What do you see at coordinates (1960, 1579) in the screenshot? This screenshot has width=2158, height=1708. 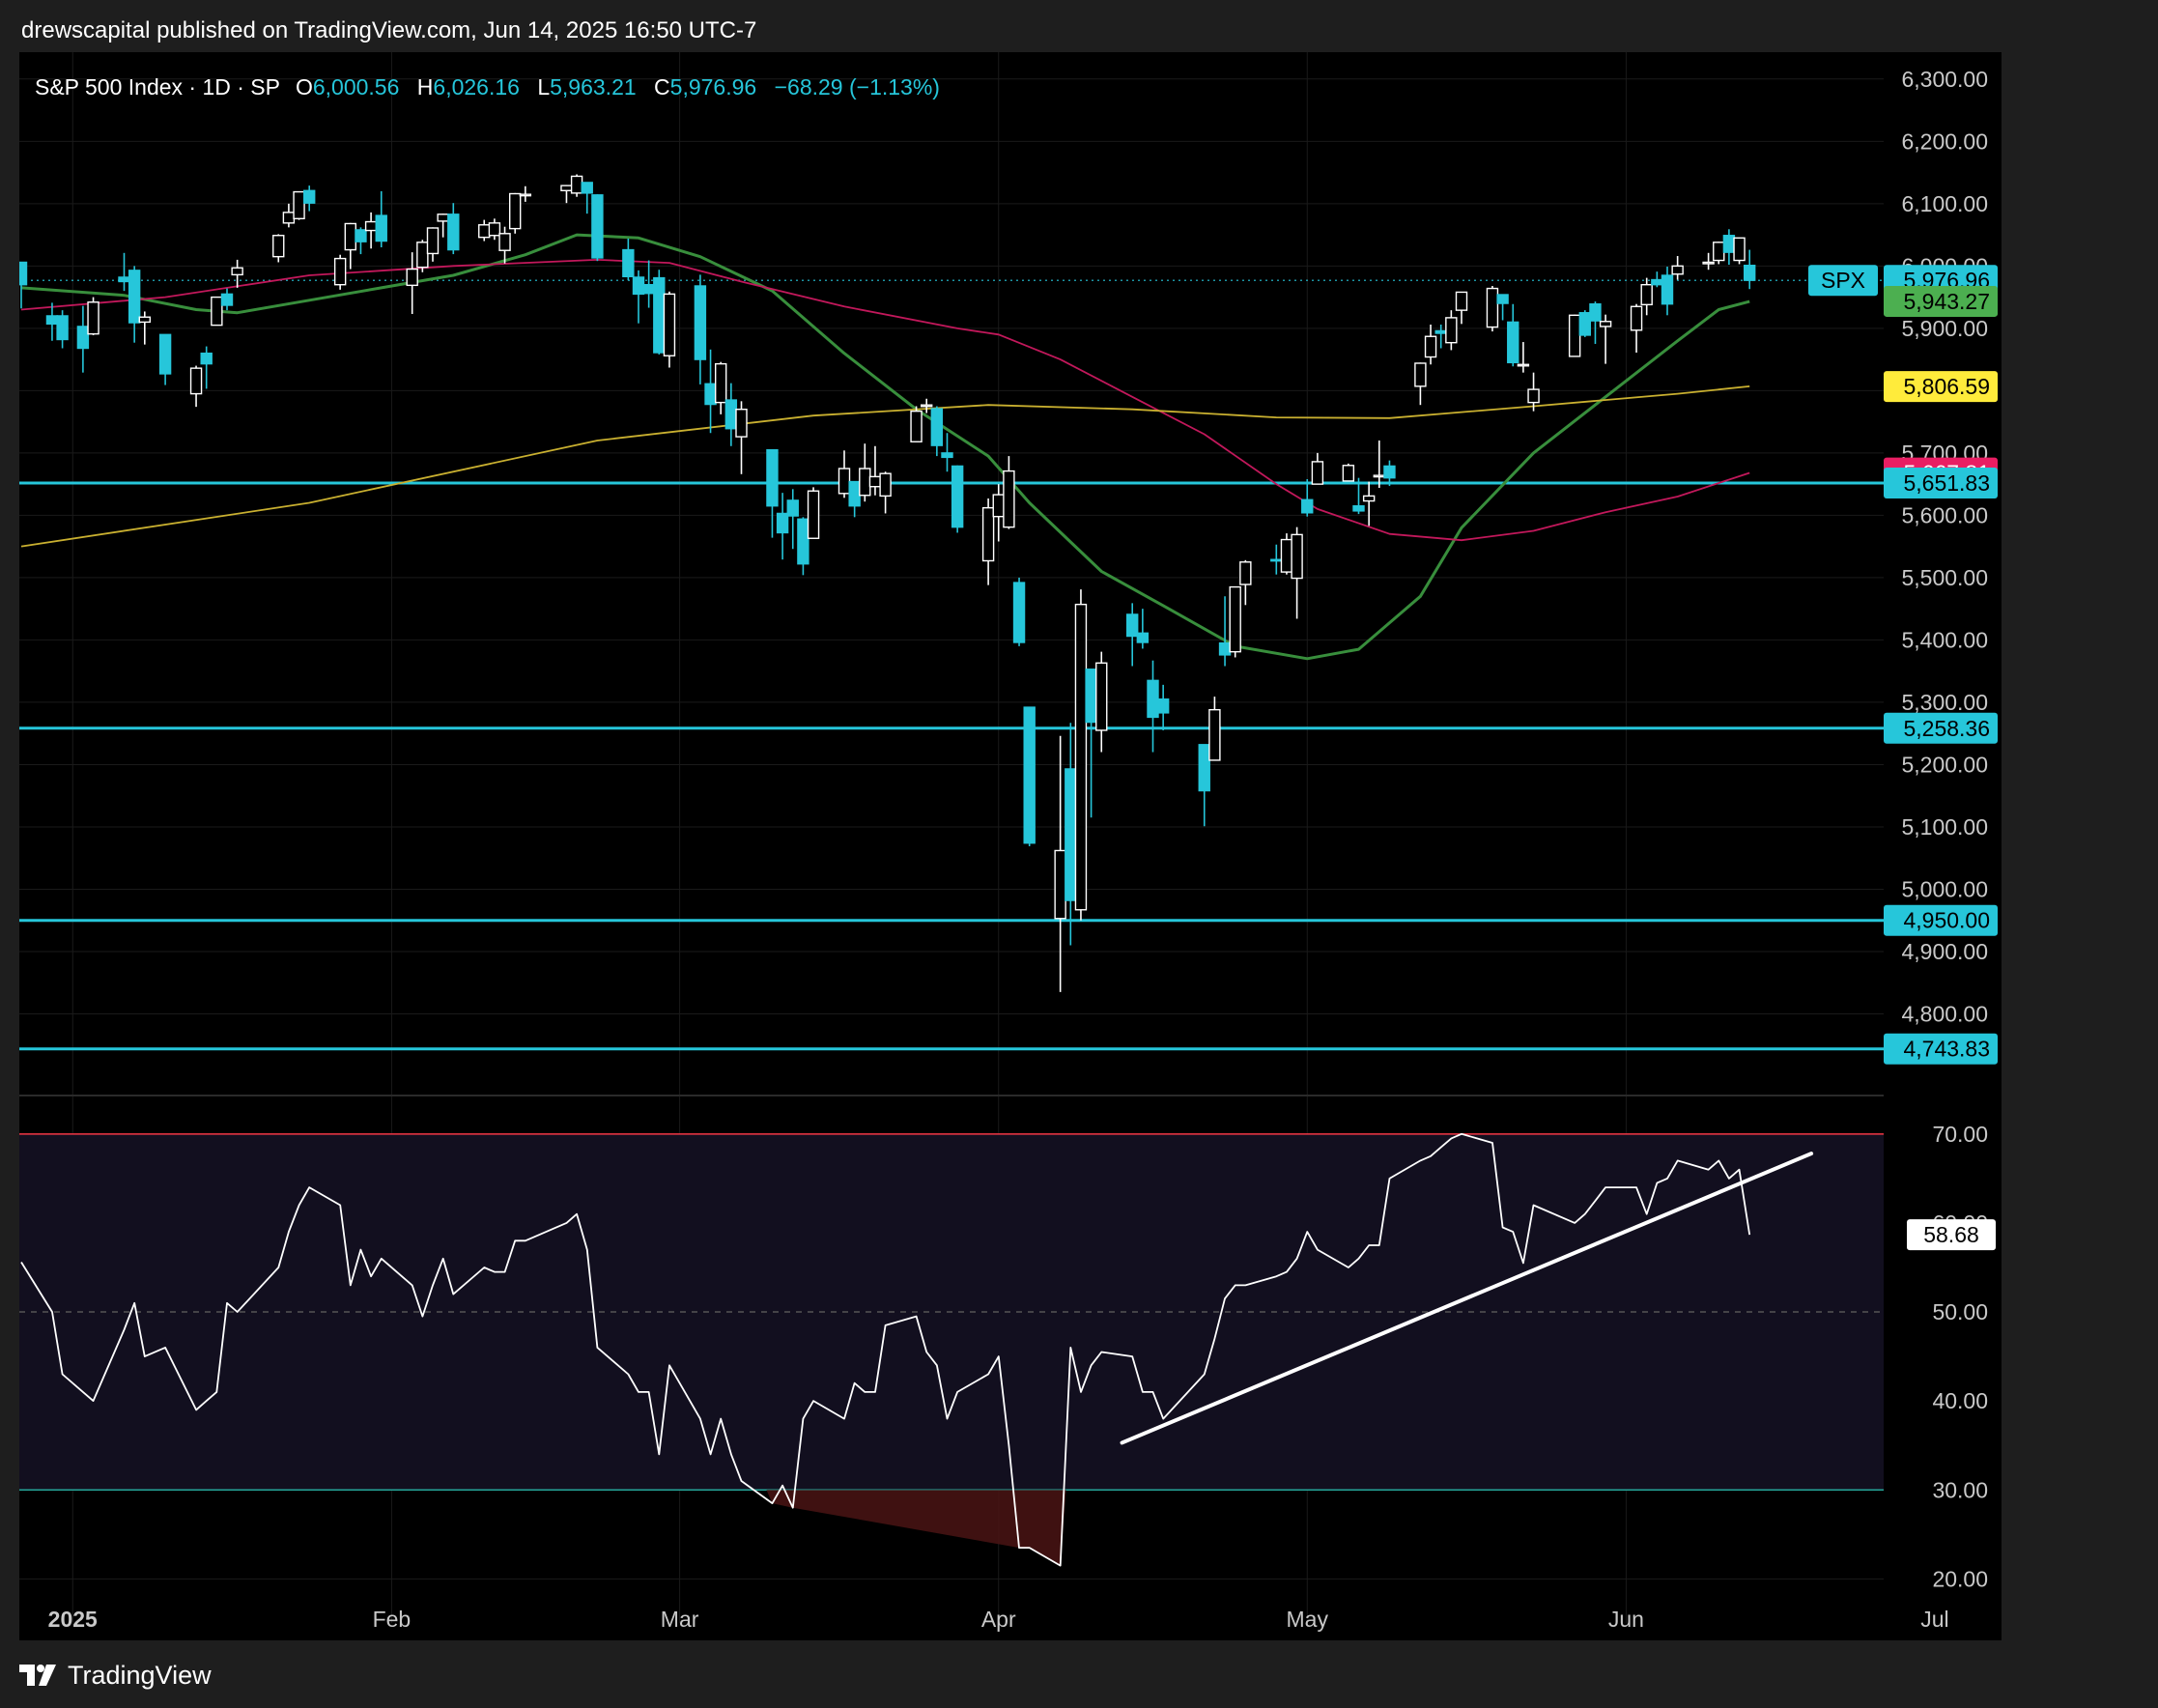 I see `rsi-tick-label: 20.00` at bounding box center [1960, 1579].